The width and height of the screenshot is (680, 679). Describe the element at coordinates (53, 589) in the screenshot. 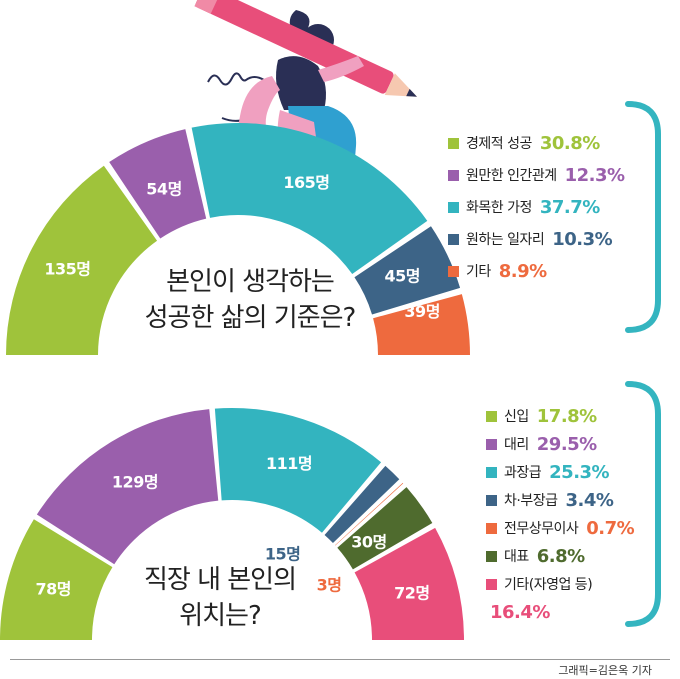

I see `chart2-value-label-0: 78명` at that location.